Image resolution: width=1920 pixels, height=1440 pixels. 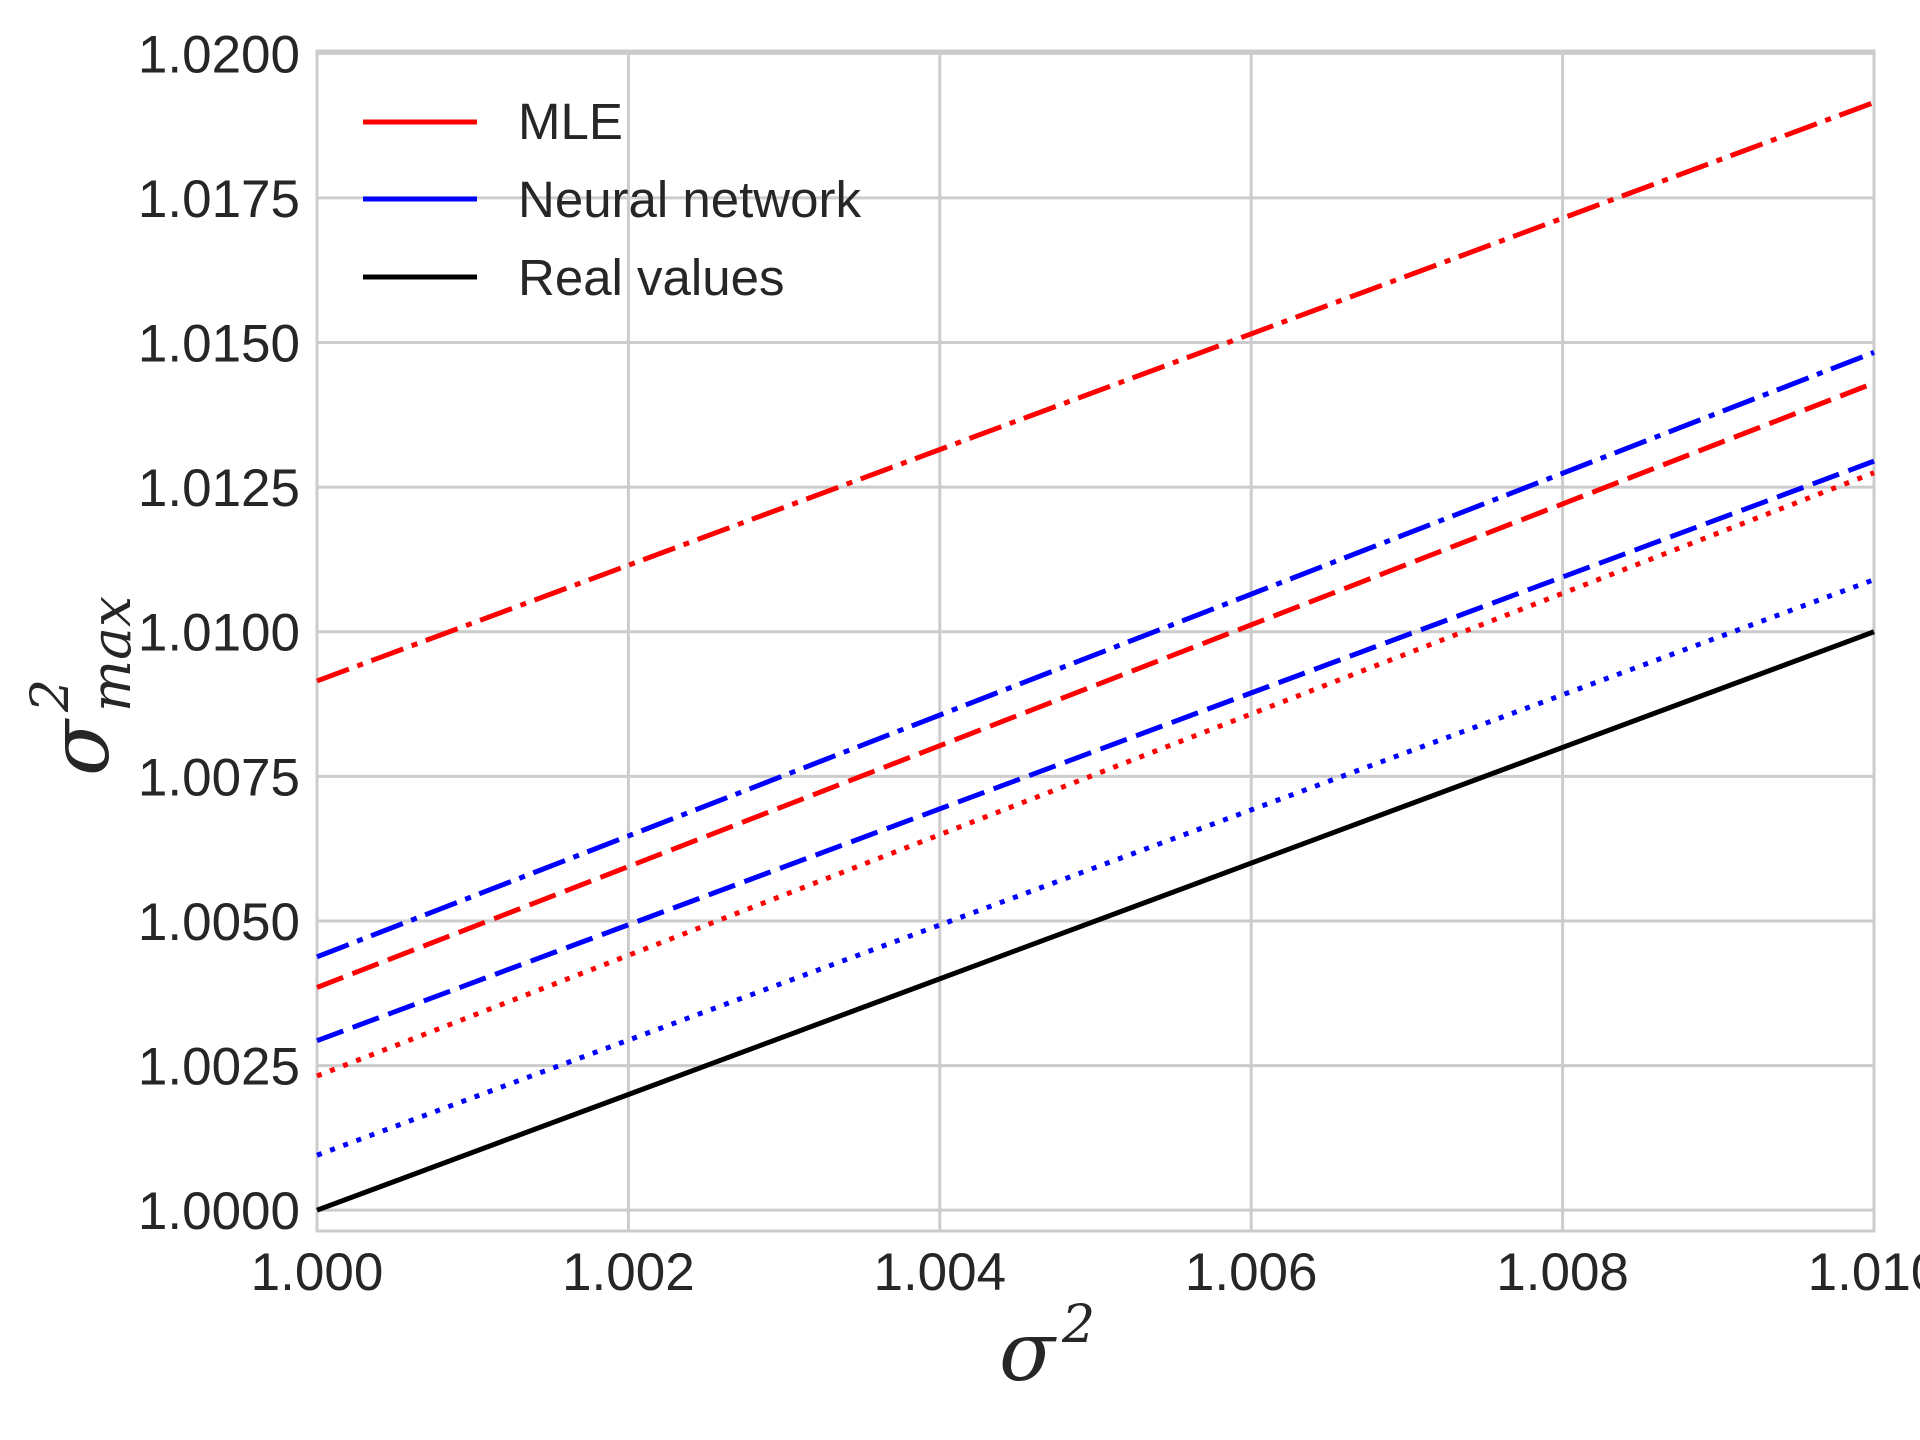 I want to click on x-tick-label: 1.006, so click(x=1251, y=1272).